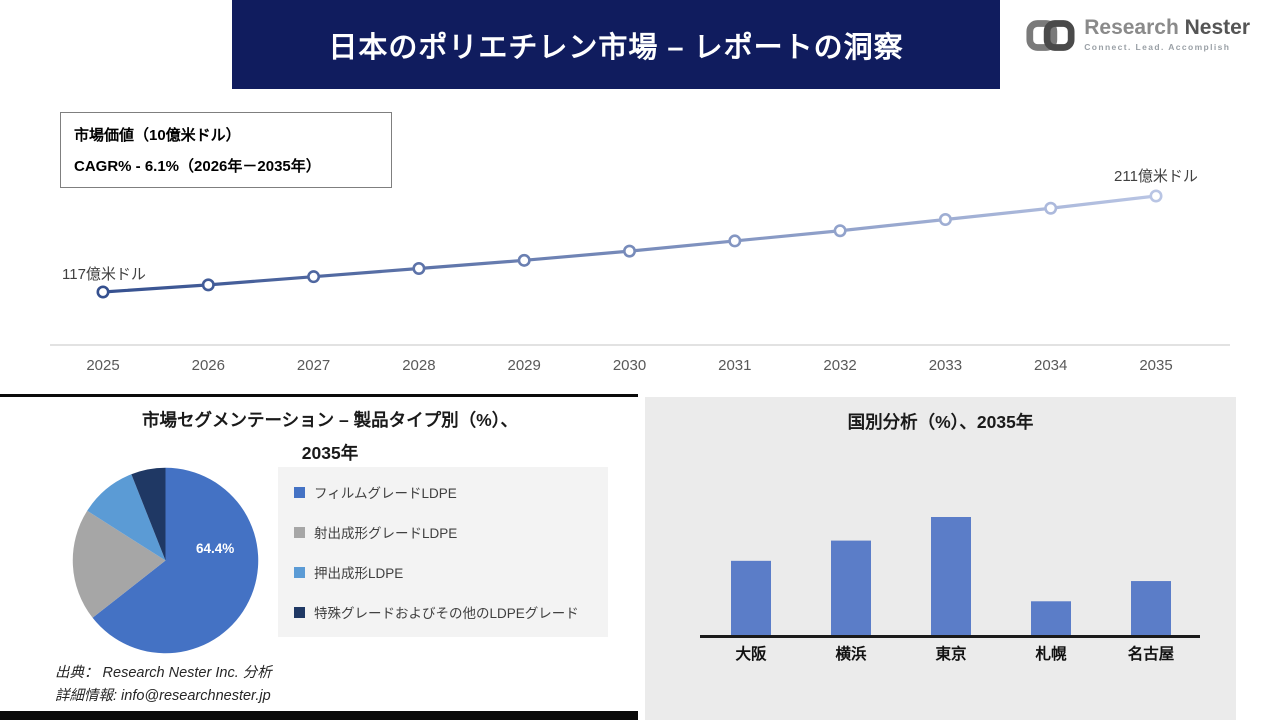 This screenshot has height=720, width=1280. I want to click on trend-line, so click(629, 244).